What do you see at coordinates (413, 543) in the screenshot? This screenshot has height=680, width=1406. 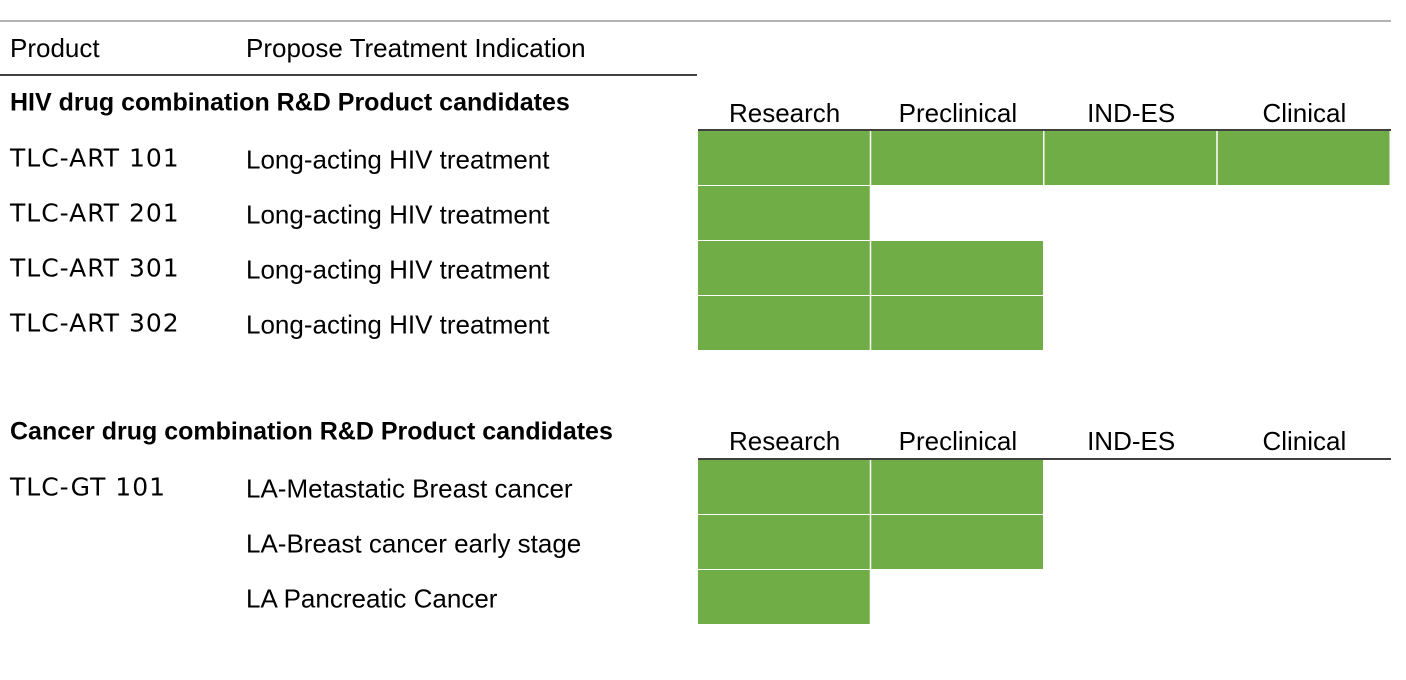 I see `indication: LA-Breast cancer early stage` at bounding box center [413, 543].